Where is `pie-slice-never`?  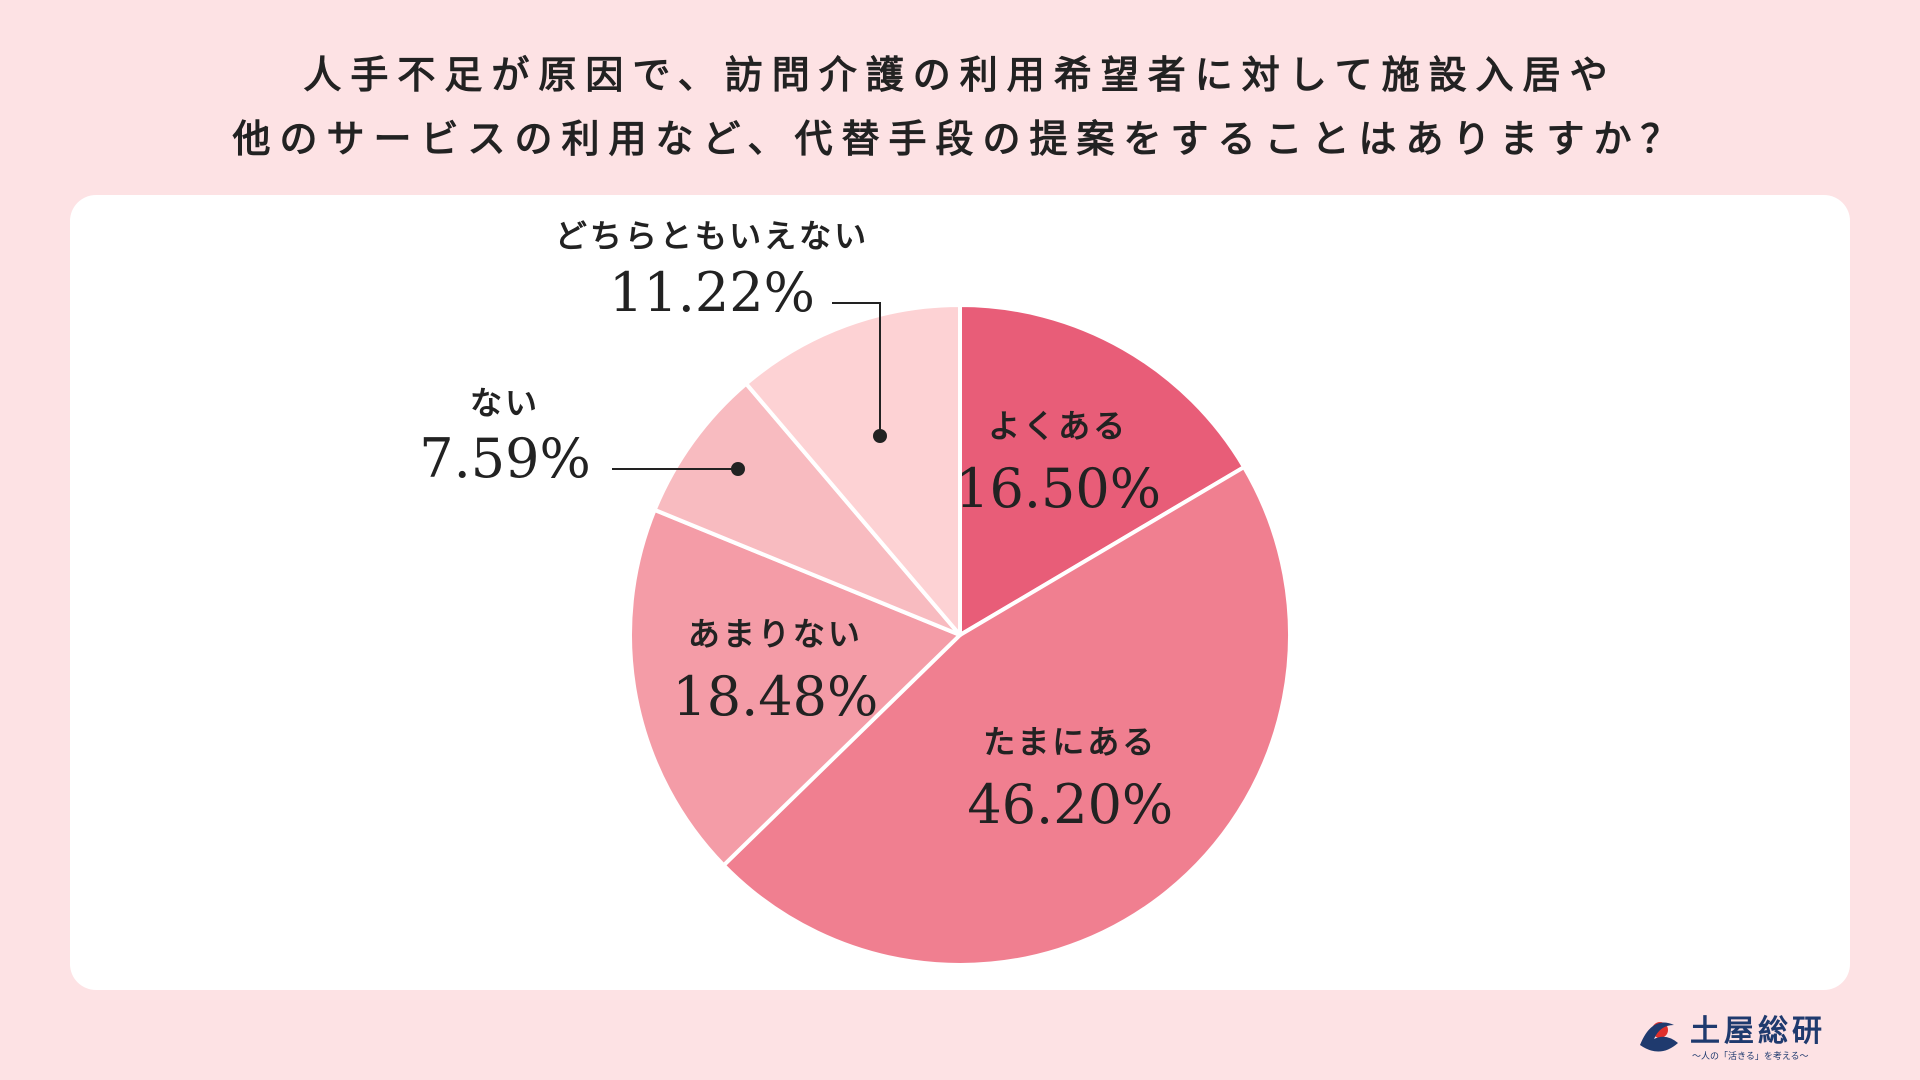
pie-slice-never is located at coordinates (807, 509).